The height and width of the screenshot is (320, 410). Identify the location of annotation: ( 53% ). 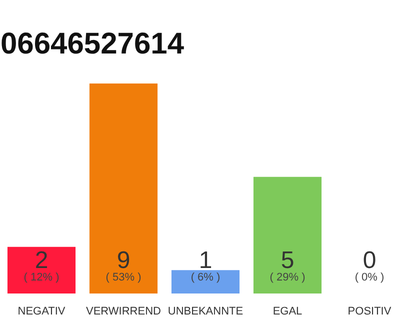
(124, 278).